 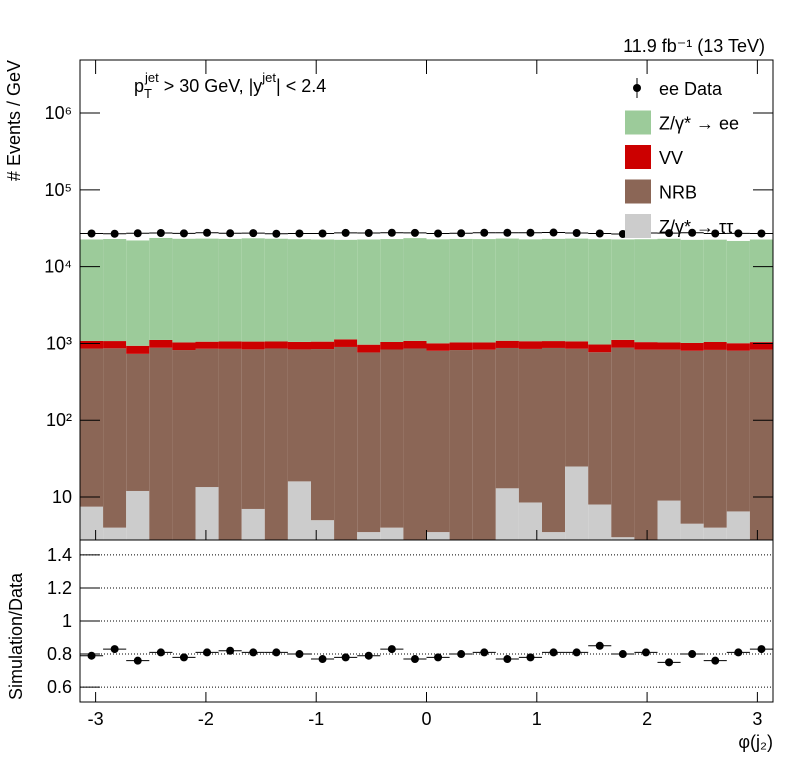 I want to click on y-tick-label: 10³, so click(x=59, y=343).